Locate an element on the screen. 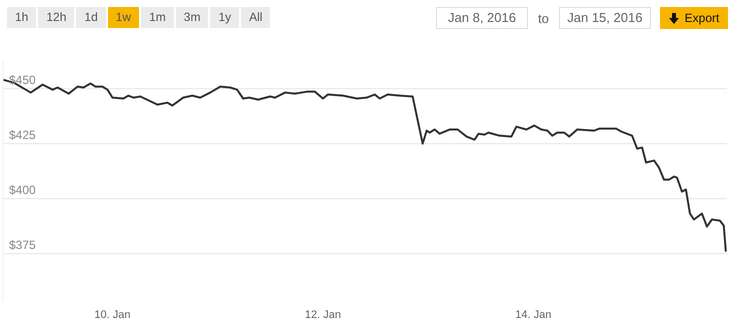 The width and height of the screenshot is (738, 326). text: All is located at coordinates (255, 17).